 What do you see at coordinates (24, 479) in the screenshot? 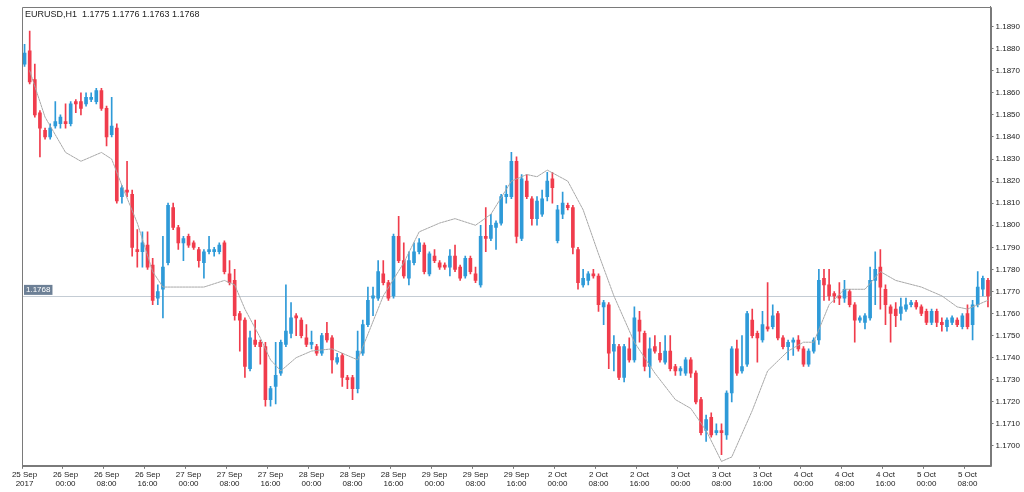
I see `x-tick-label: 25 Sep 2017` at bounding box center [24, 479].